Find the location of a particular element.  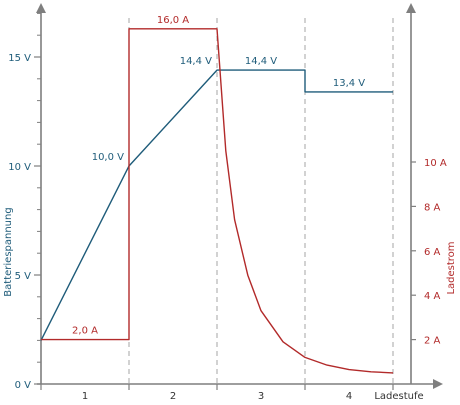

right-tick-label: 2 A is located at coordinates (432, 341).